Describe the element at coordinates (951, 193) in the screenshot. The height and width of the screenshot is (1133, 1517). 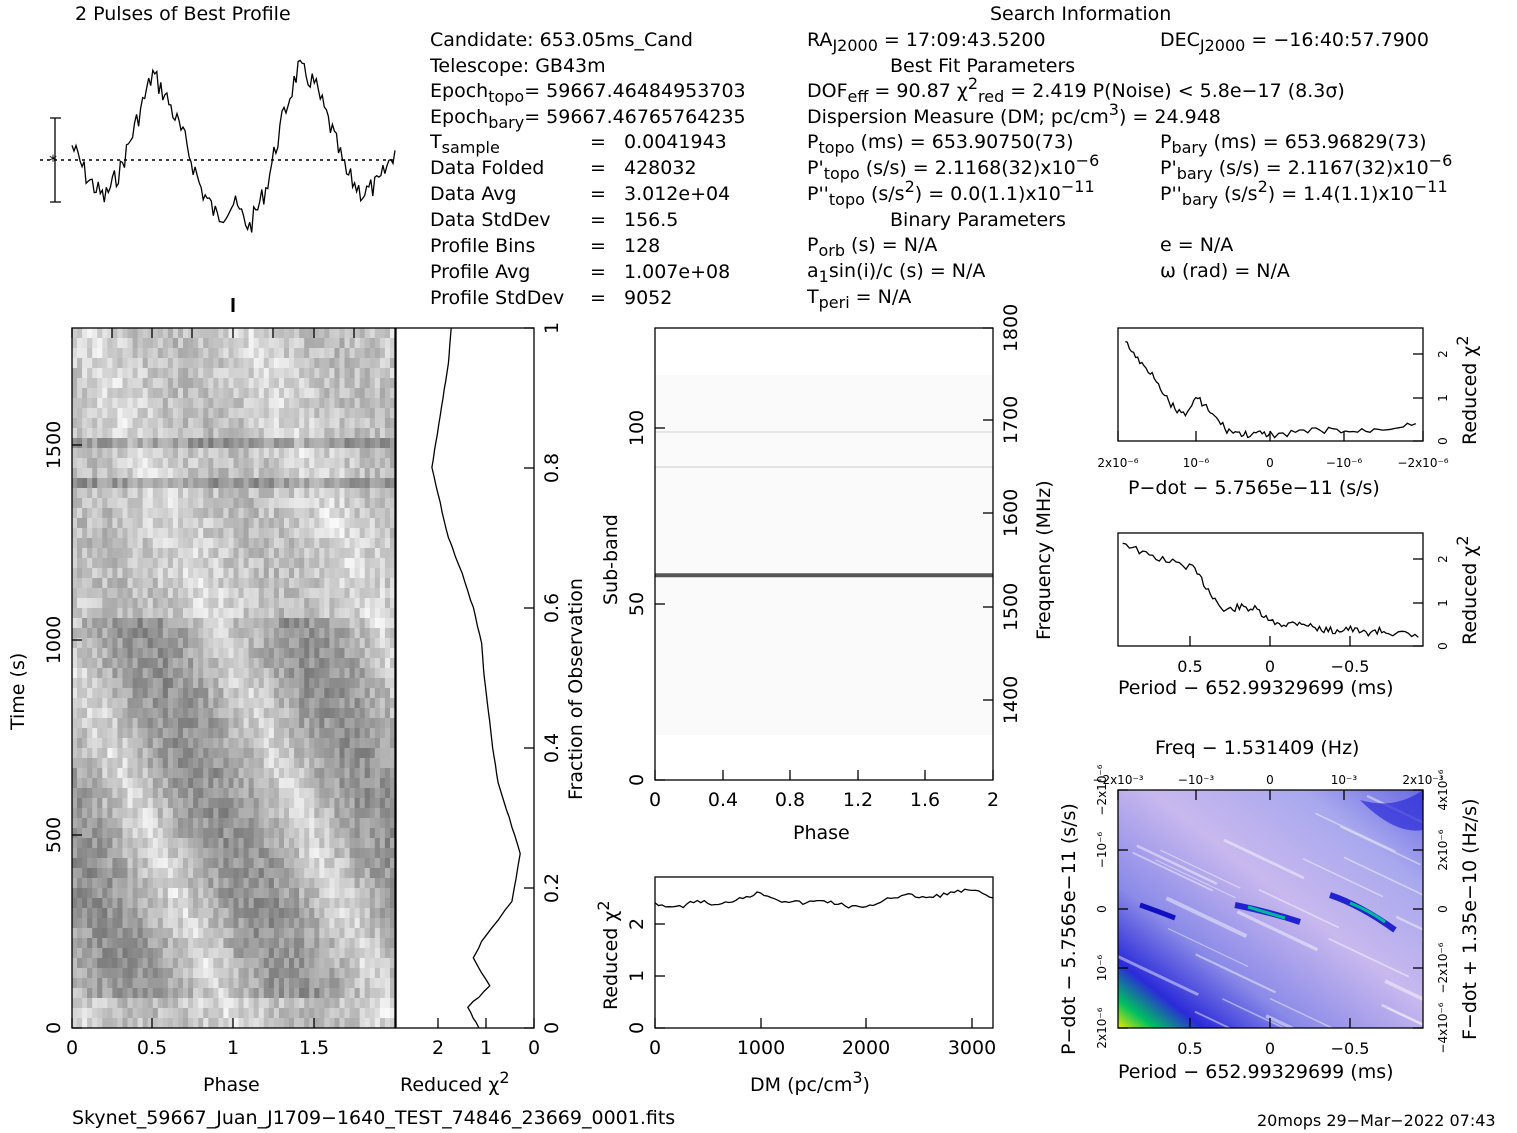
I see `pddot-topo-text: P''topo (s/s2) = 0.0(1.1)x10−11` at that location.